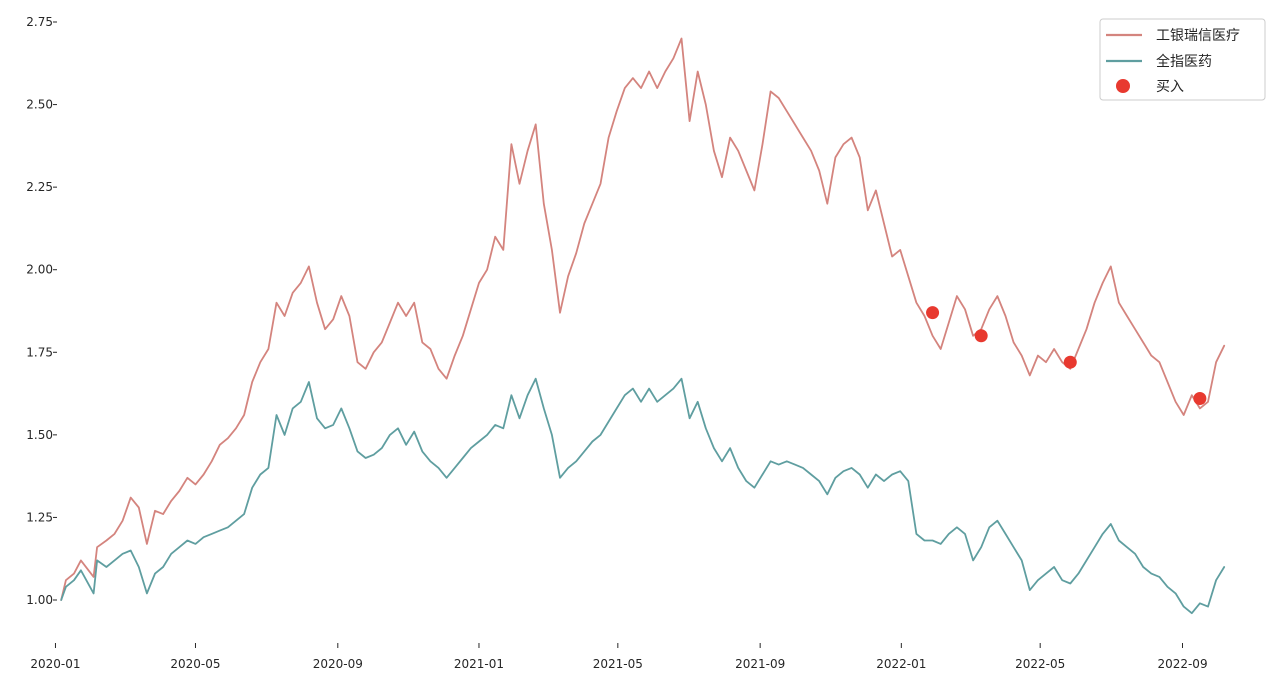 The width and height of the screenshot is (1280, 683). What do you see at coordinates (39, 22) in the screenshot?
I see `y-tick-label-7: 2.75` at bounding box center [39, 22].